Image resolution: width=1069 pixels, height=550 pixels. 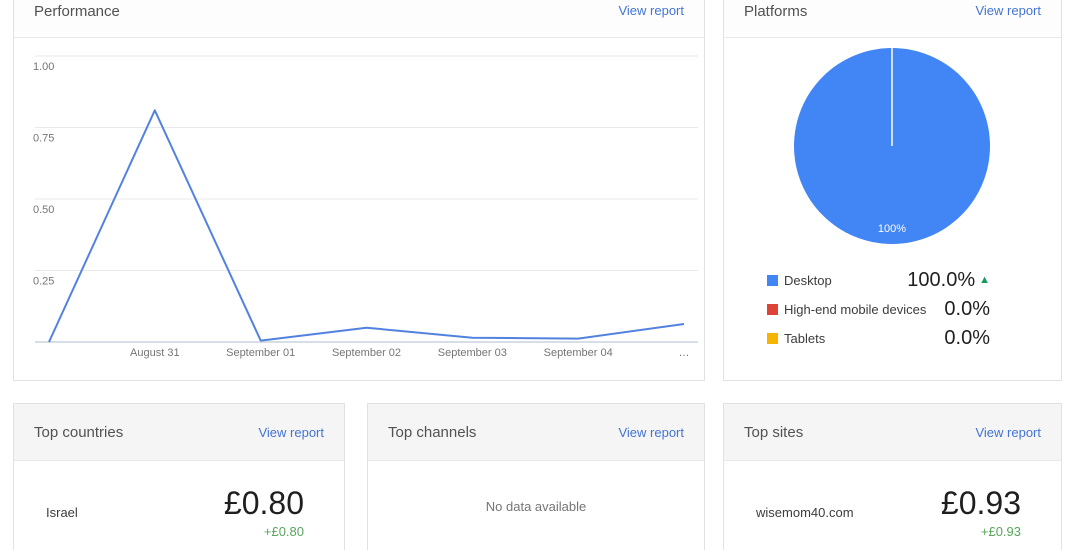 What do you see at coordinates (43, 282) in the screenshot?
I see `y-axis-label: 0.25` at bounding box center [43, 282].